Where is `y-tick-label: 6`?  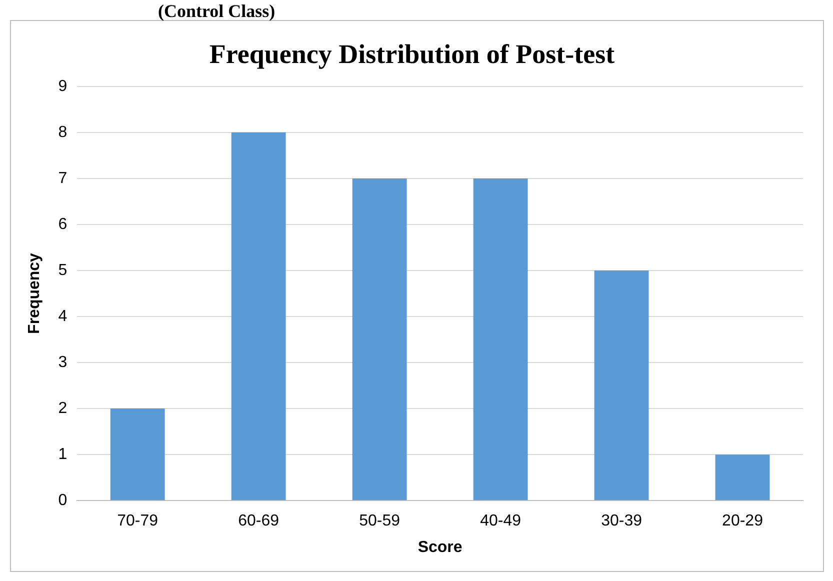
y-tick-label: 6 is located at coordinates (63, 224).